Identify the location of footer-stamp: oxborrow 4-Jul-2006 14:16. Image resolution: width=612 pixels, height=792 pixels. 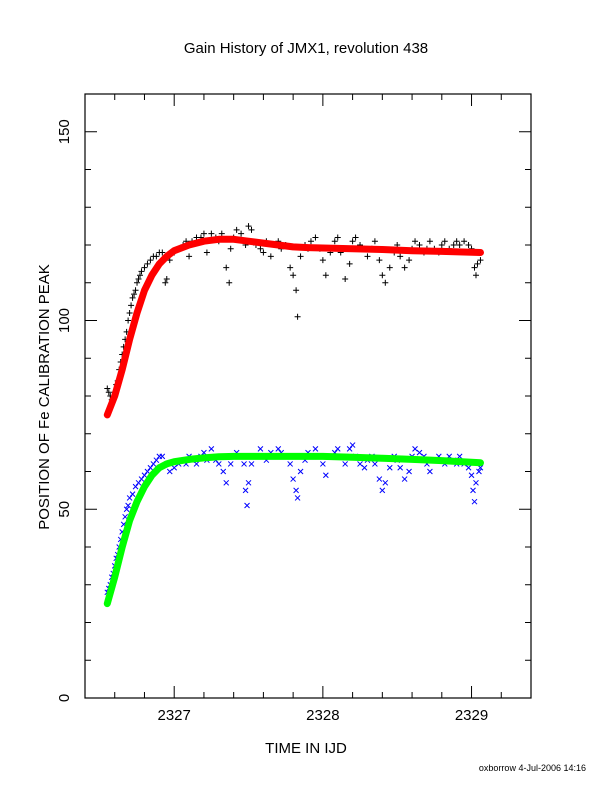
(532, 768).